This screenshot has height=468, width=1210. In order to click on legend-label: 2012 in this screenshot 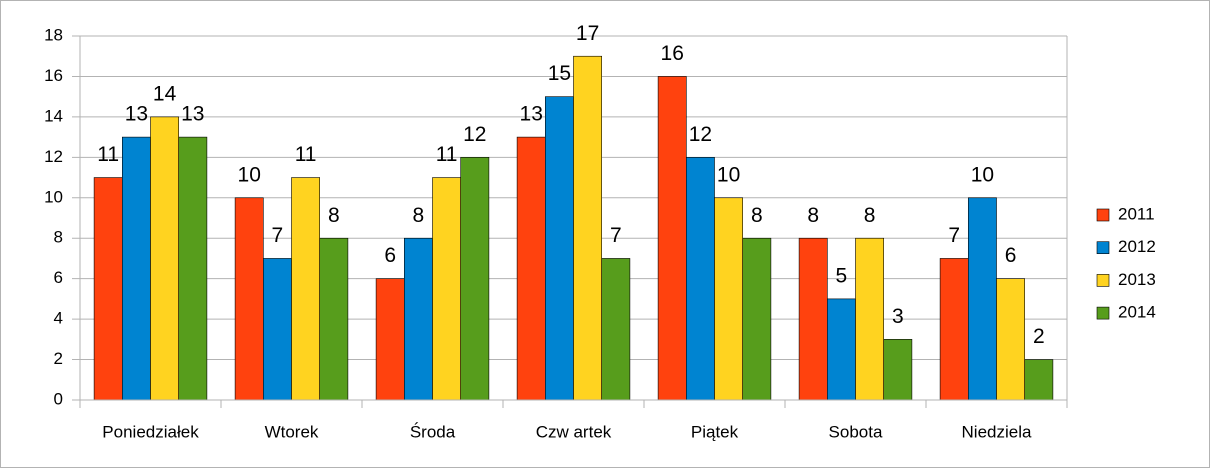, I will do `click(1137, 246)`.